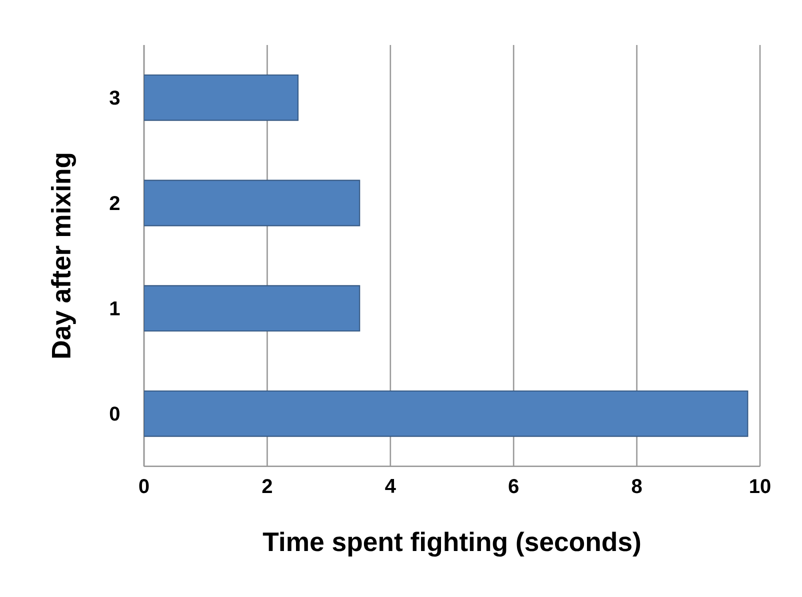 The width and height of the screenshot is (802, 597). I want to click on x-axis-title: Time spent fighting (seconds), so click(451, 544).